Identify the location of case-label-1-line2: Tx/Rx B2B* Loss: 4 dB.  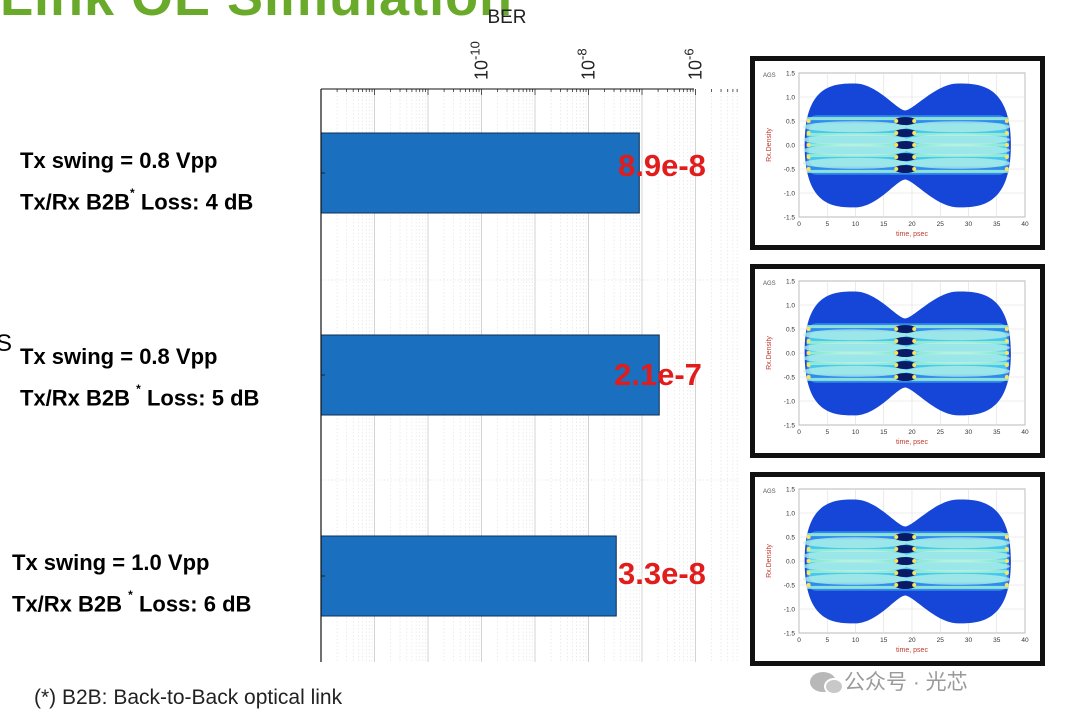
(137, 200).